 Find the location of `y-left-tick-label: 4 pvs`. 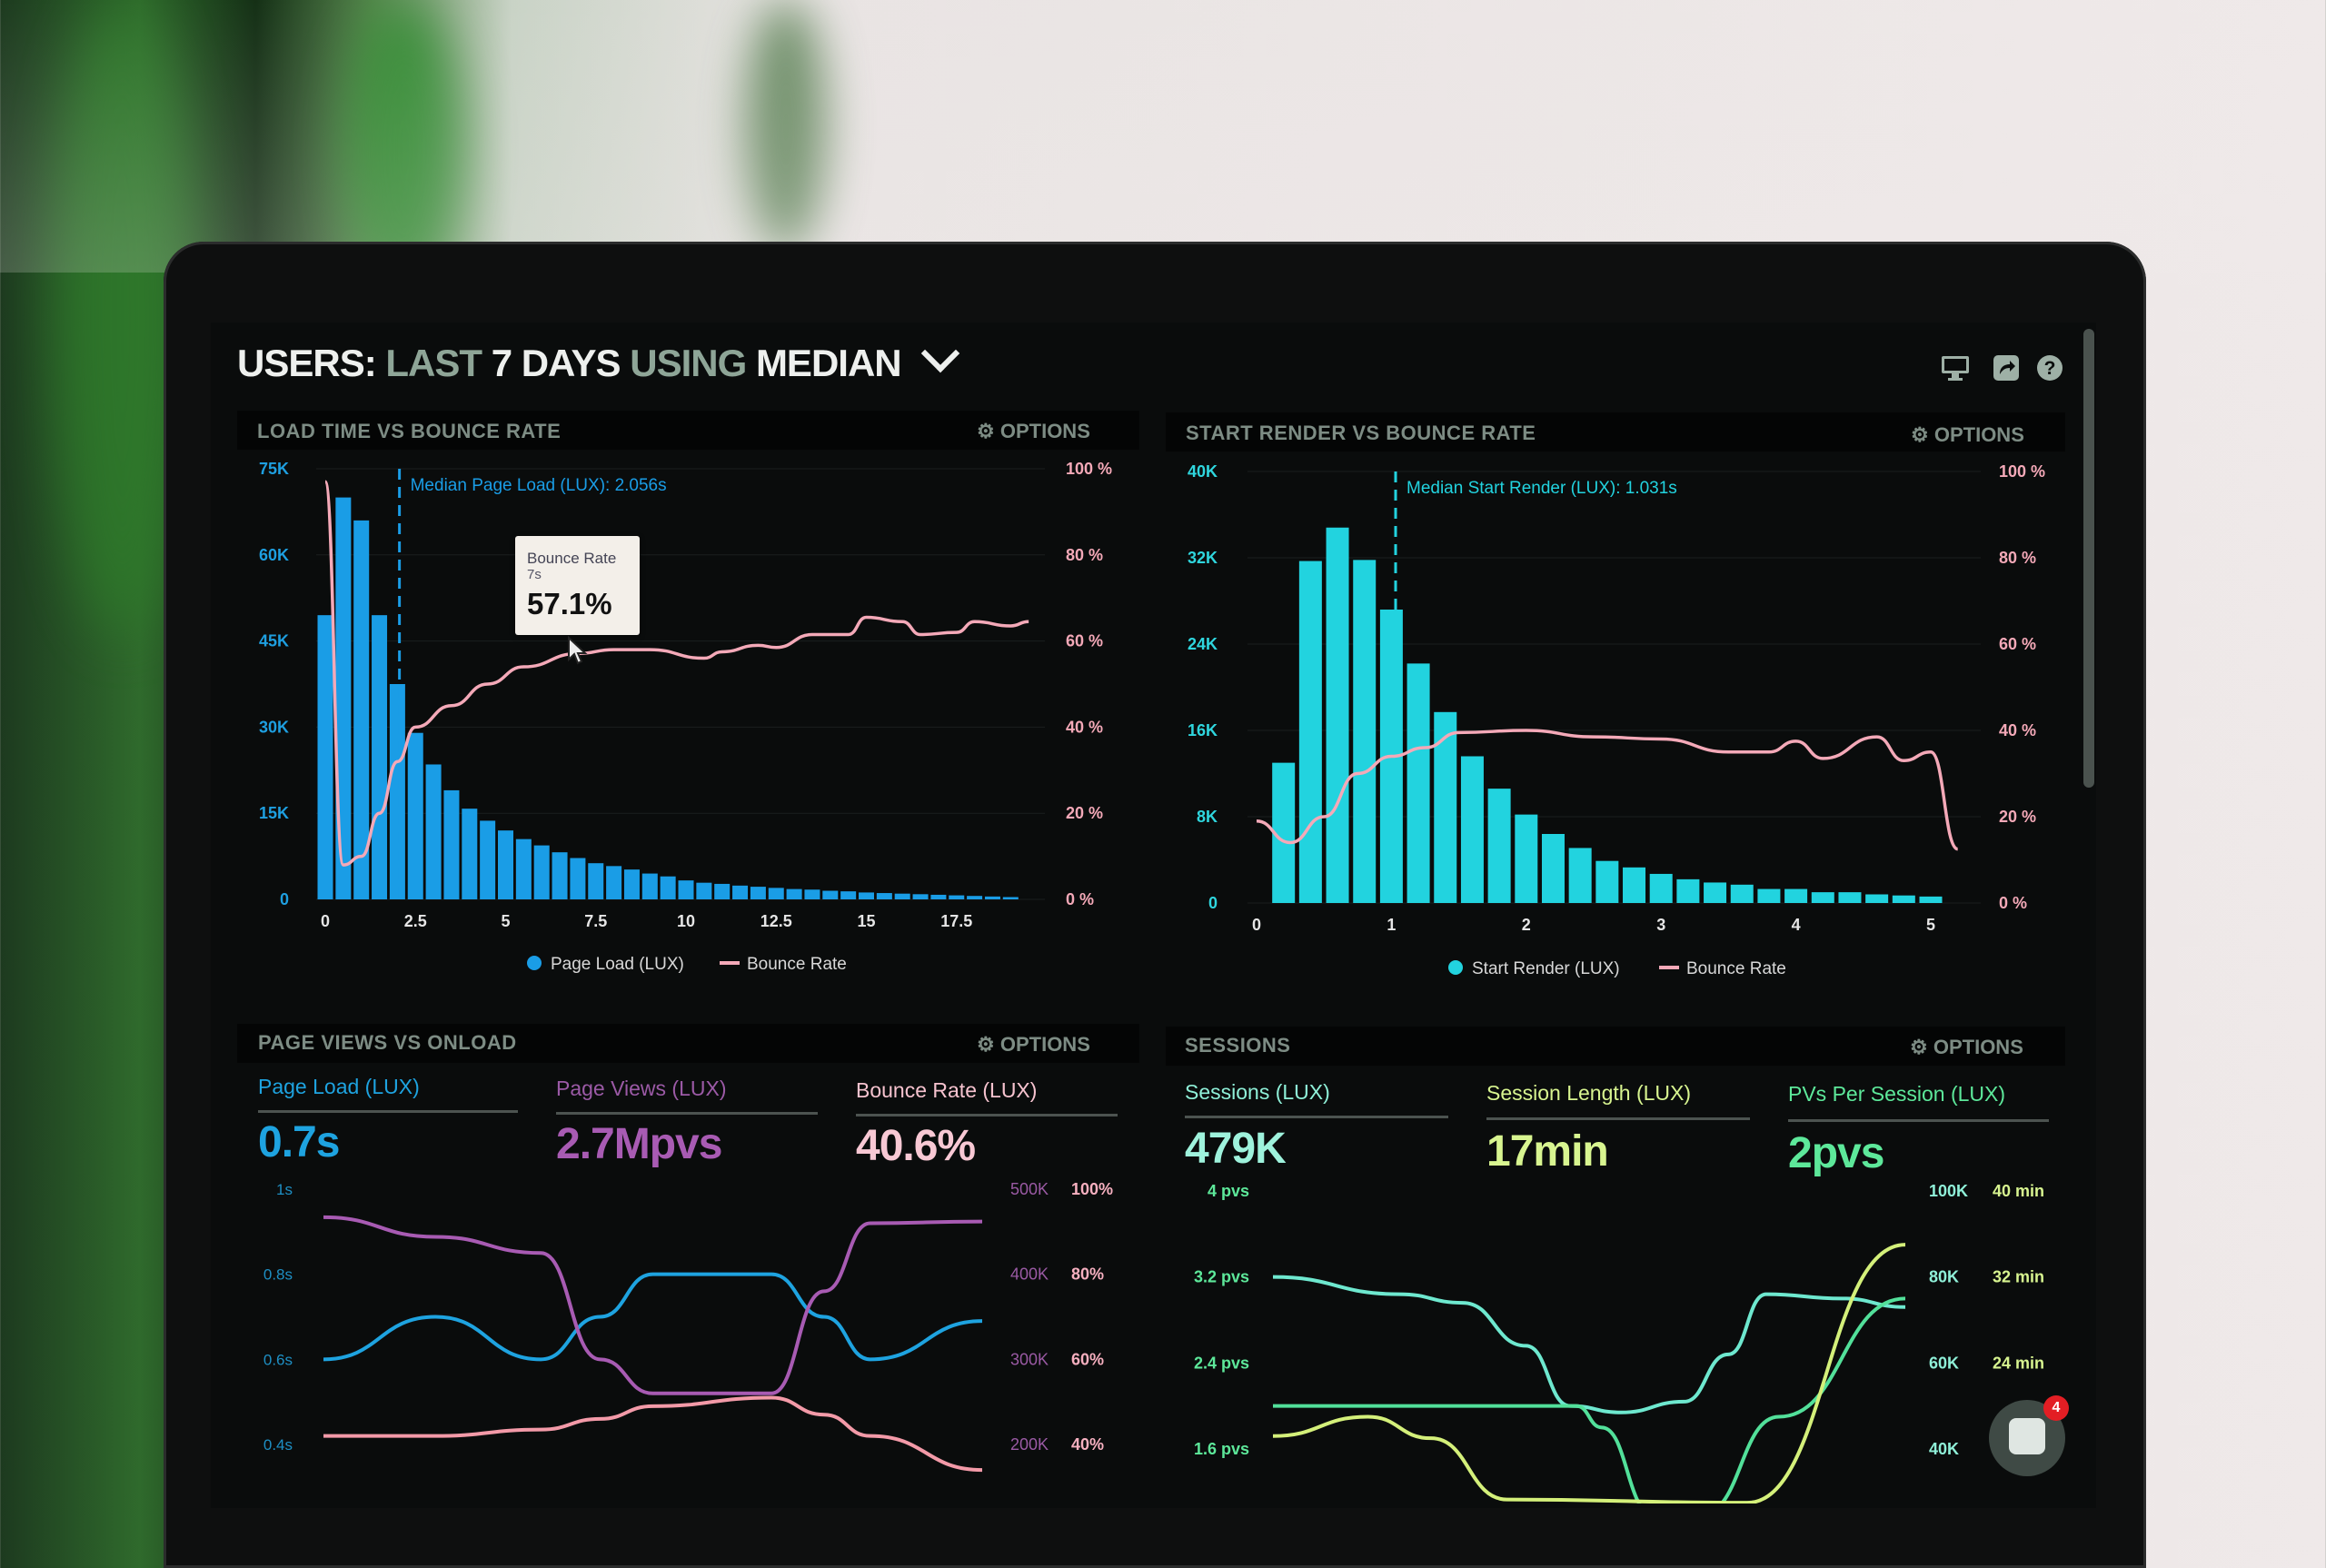

y-left-tick-label: 4 pvs is located at coordinates (1228, 1191).